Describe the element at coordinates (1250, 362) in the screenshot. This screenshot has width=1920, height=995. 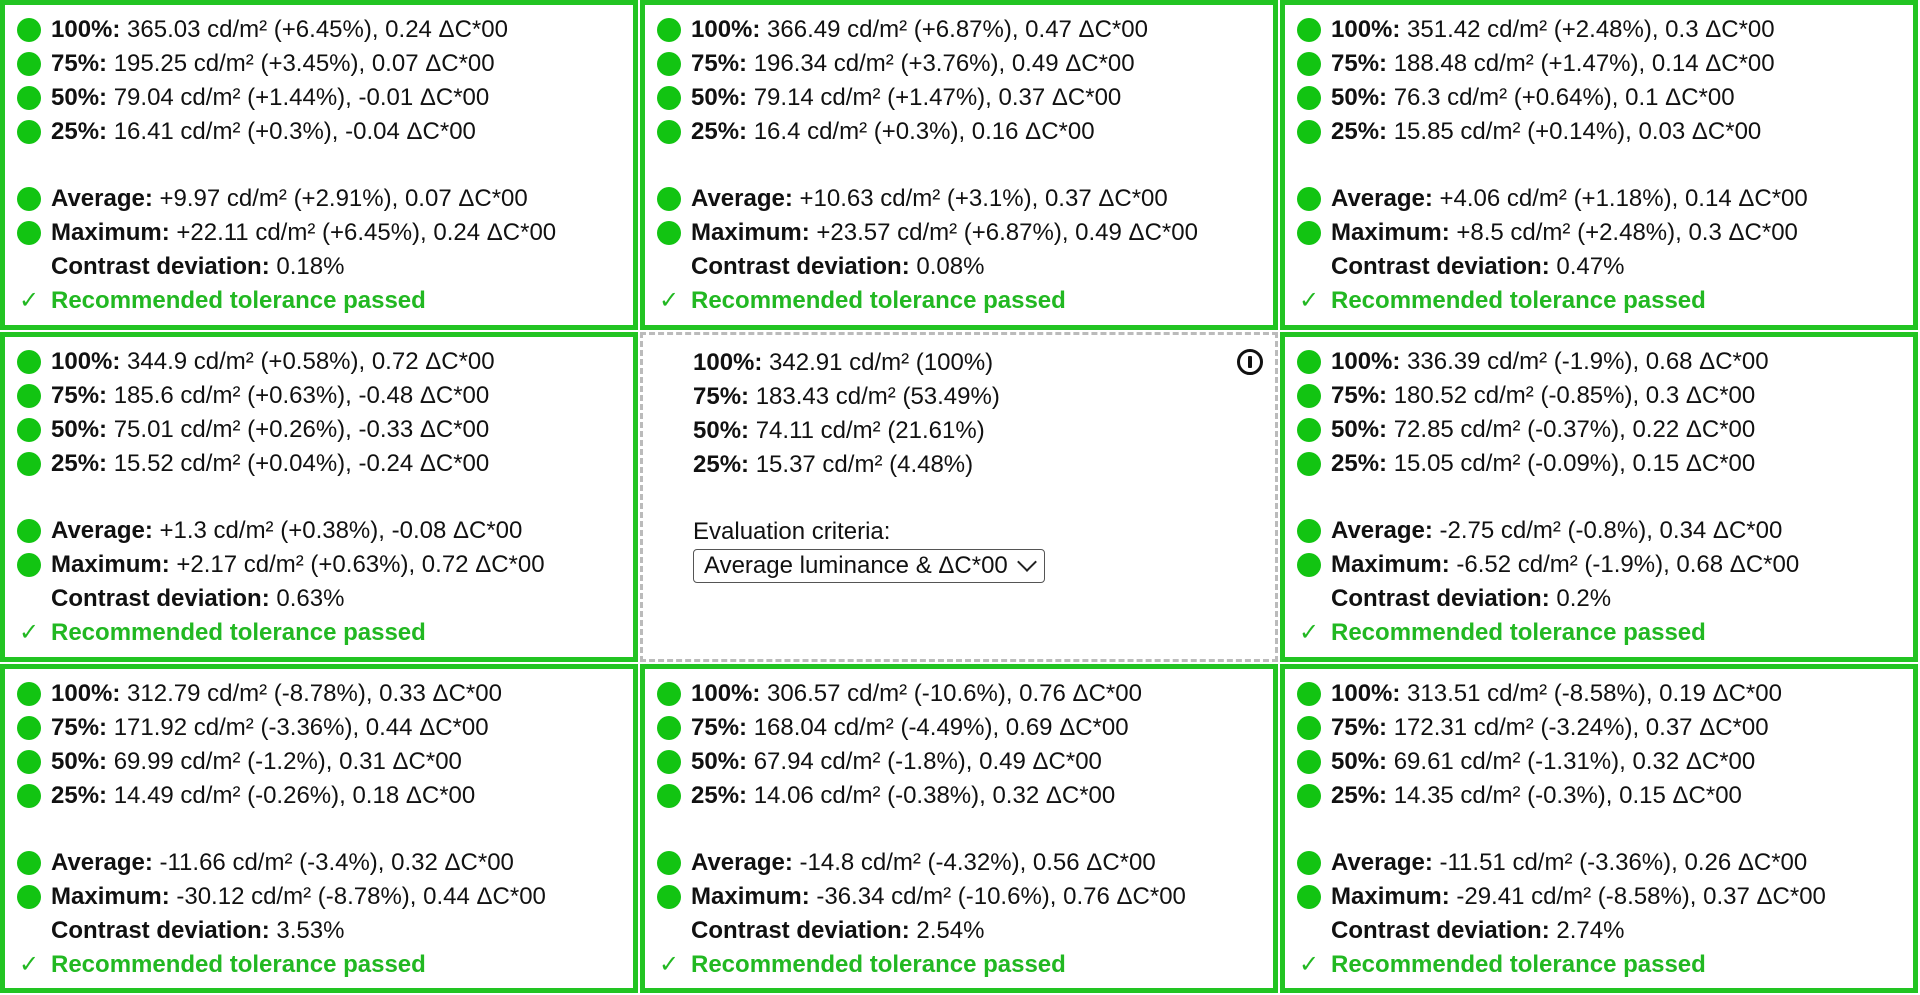
I see `info-icon` at that location.